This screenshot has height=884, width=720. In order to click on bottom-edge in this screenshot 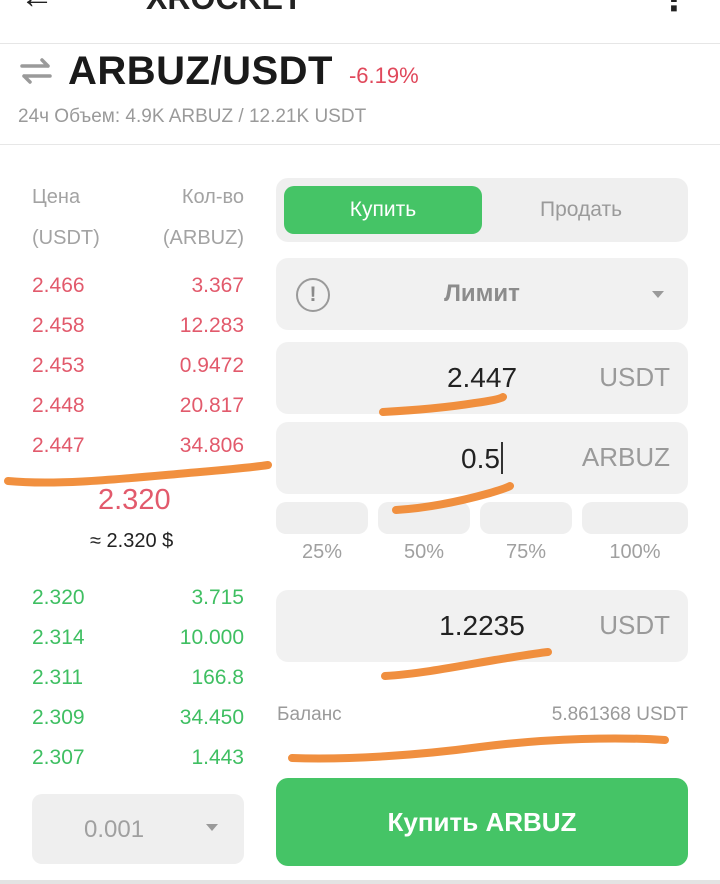, I will do `click(360, 882)`.